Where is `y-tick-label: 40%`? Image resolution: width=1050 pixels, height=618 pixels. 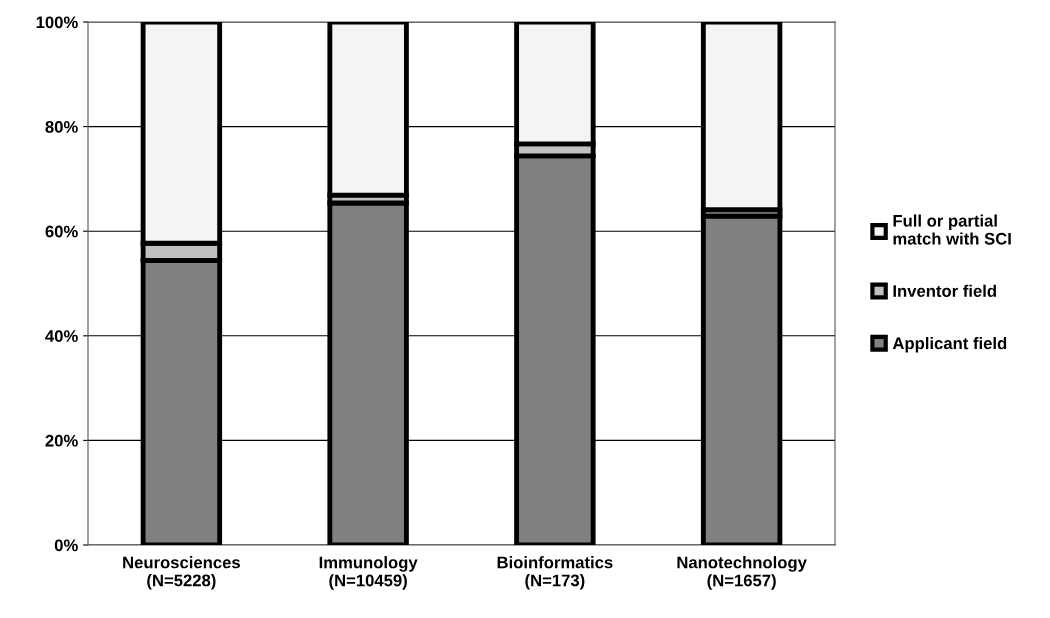 y-tick-label: 40% is located at coordinates (61, 336).